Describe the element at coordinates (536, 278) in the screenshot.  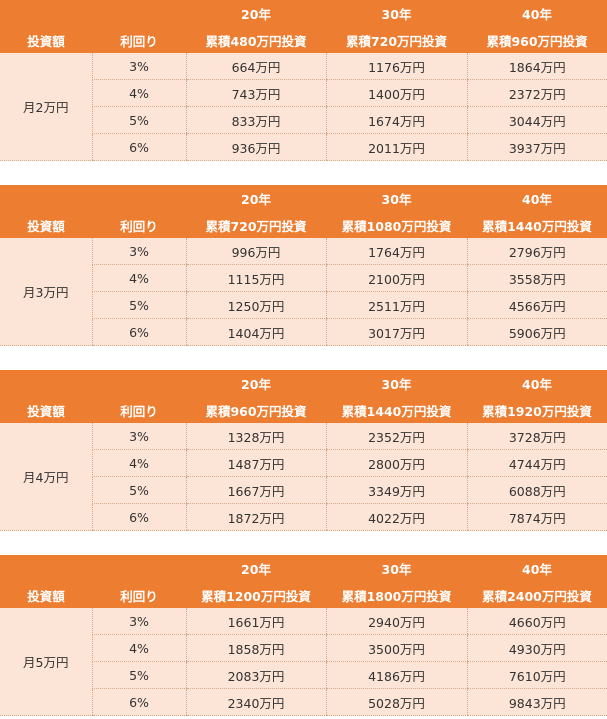
I see `value-40-cell: 3558万円` at that location.